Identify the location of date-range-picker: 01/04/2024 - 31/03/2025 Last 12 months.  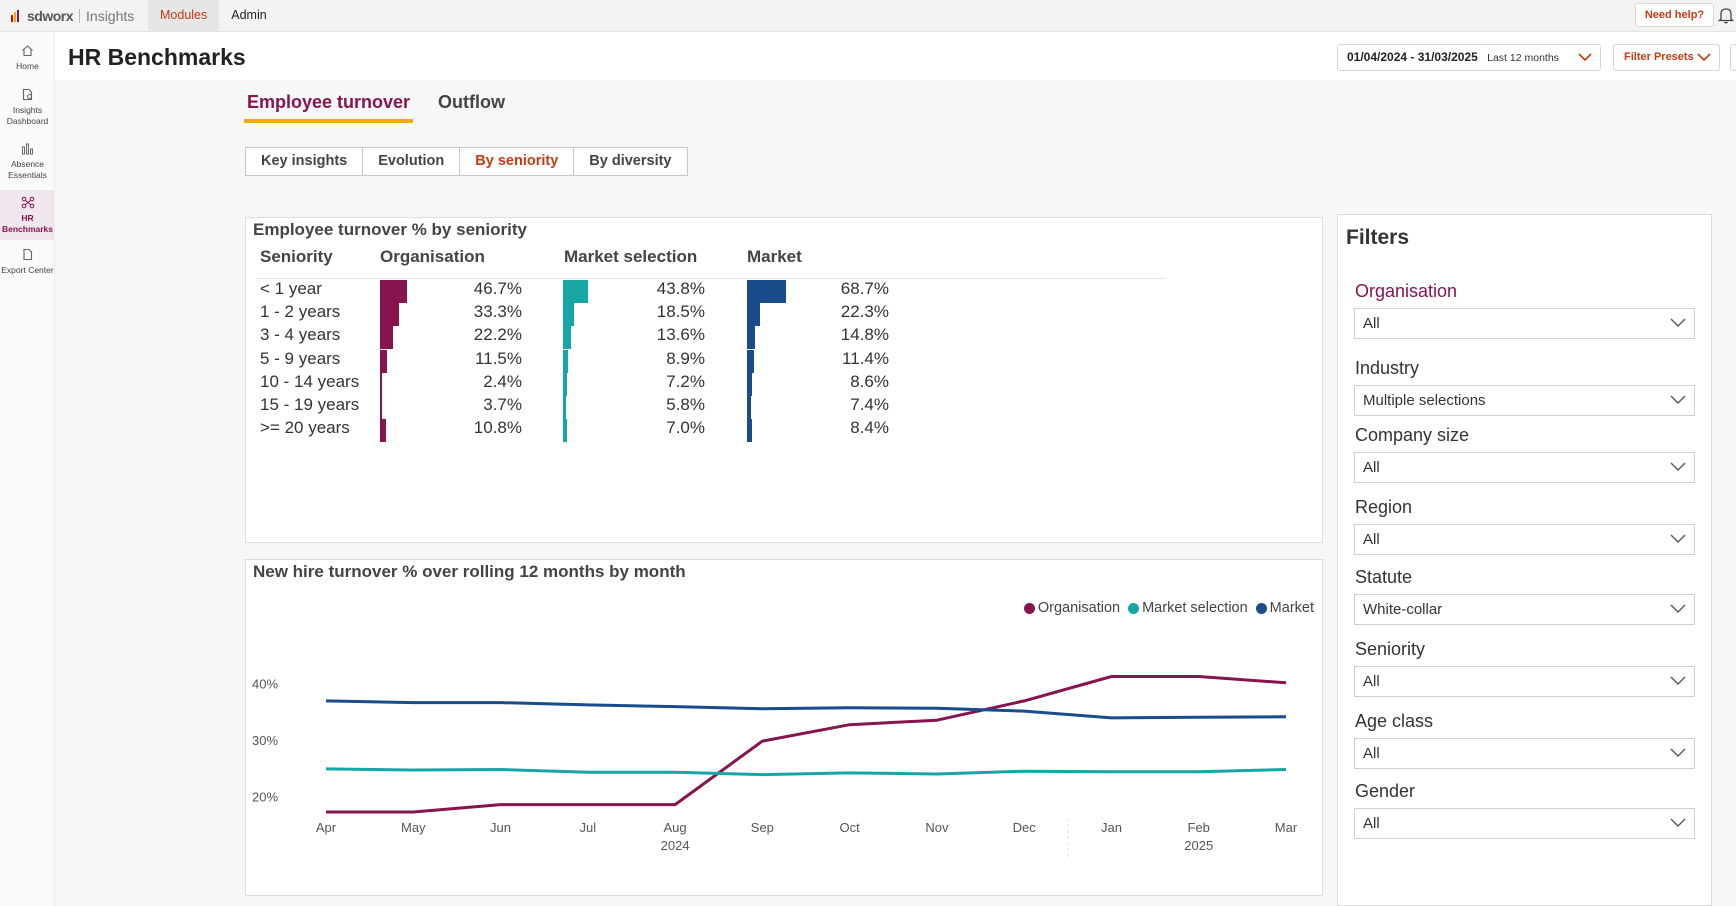
(1469, 57).